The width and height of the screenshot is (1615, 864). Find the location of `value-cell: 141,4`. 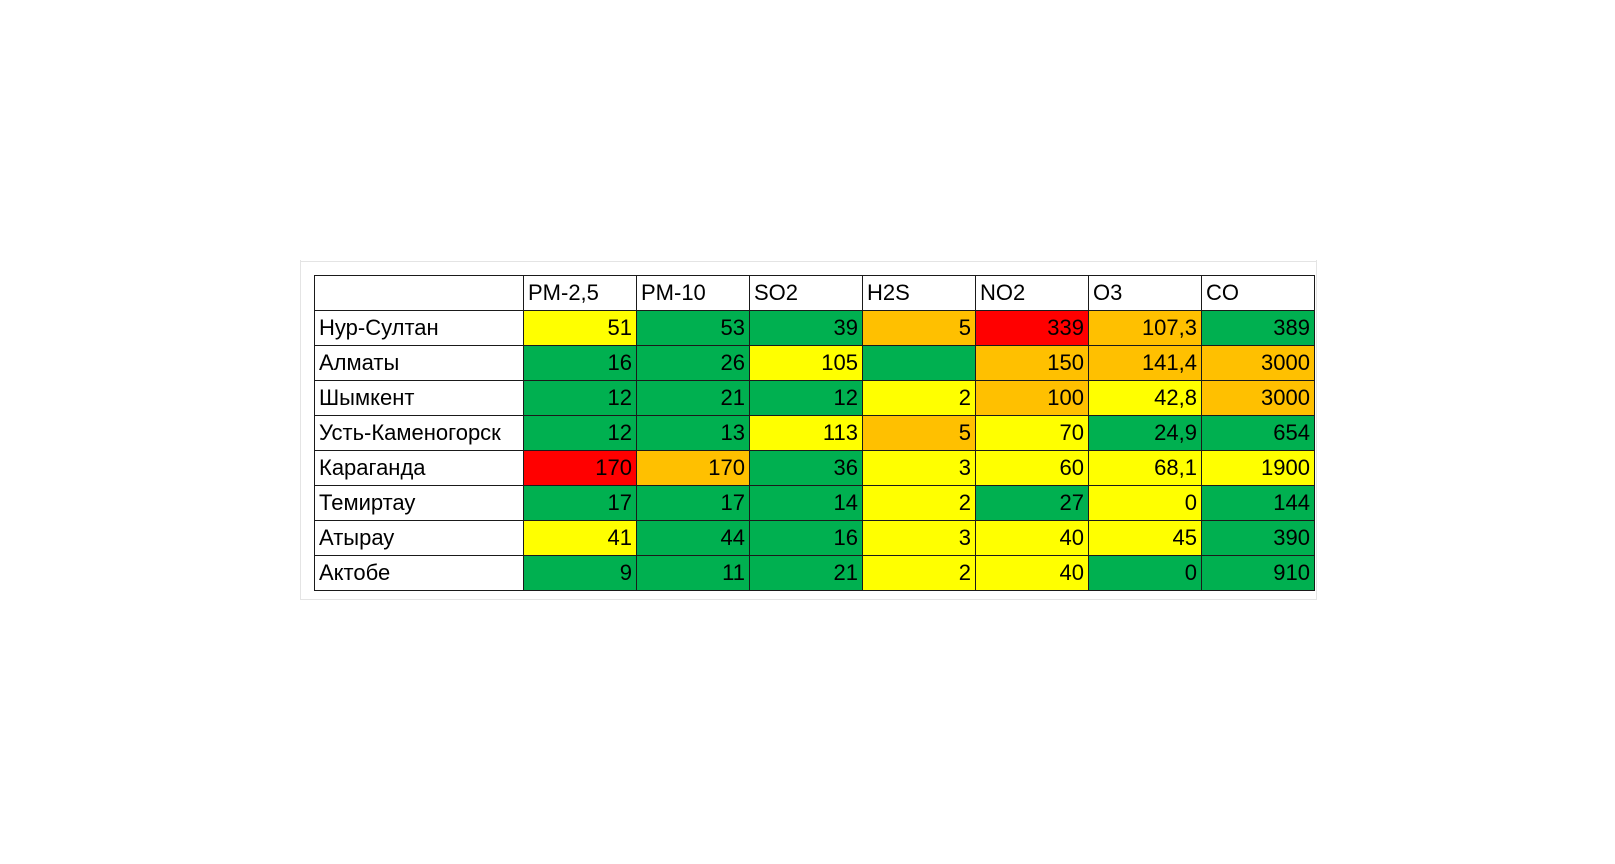

value-cell: 141,4 is located at coordinates (1145, 363).